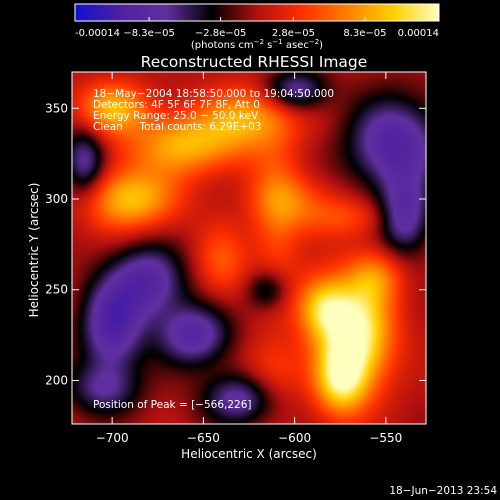  I want to click on y-tick-label: 350, so click(56, 108).